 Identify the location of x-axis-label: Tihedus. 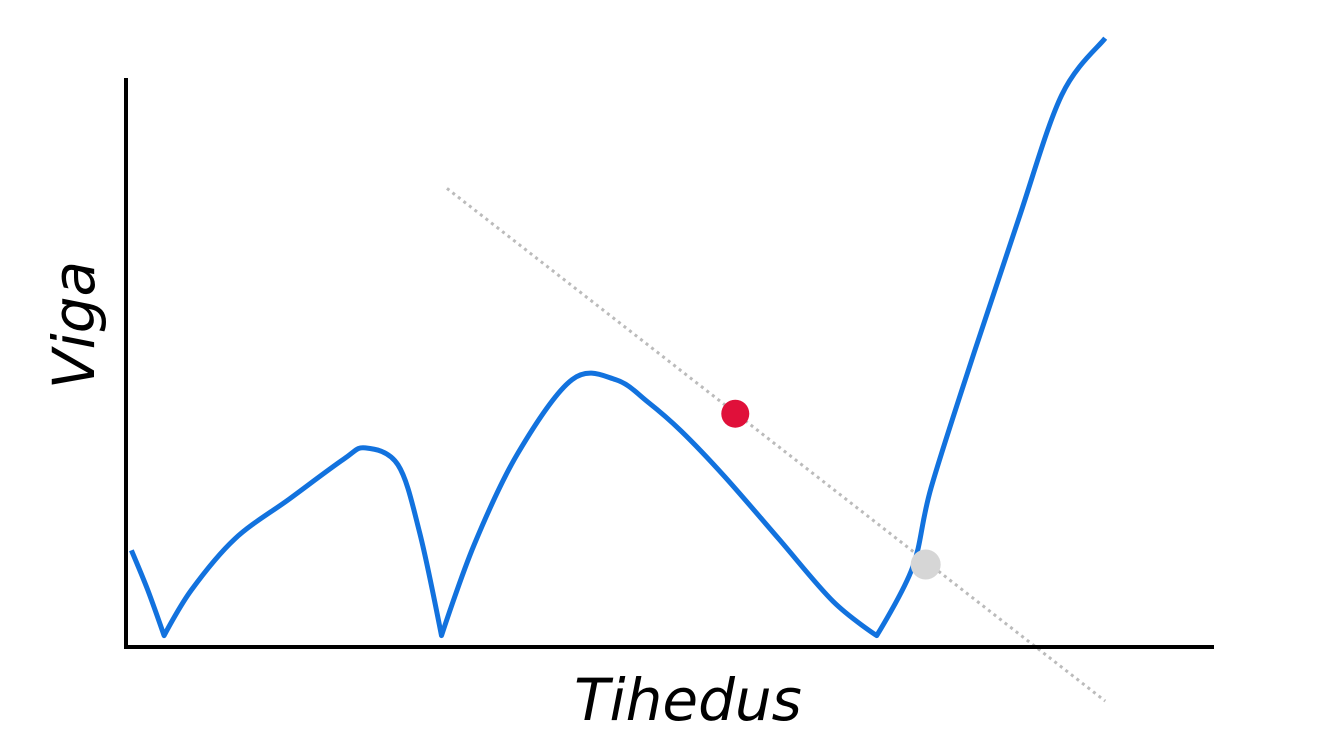
(688, 700).